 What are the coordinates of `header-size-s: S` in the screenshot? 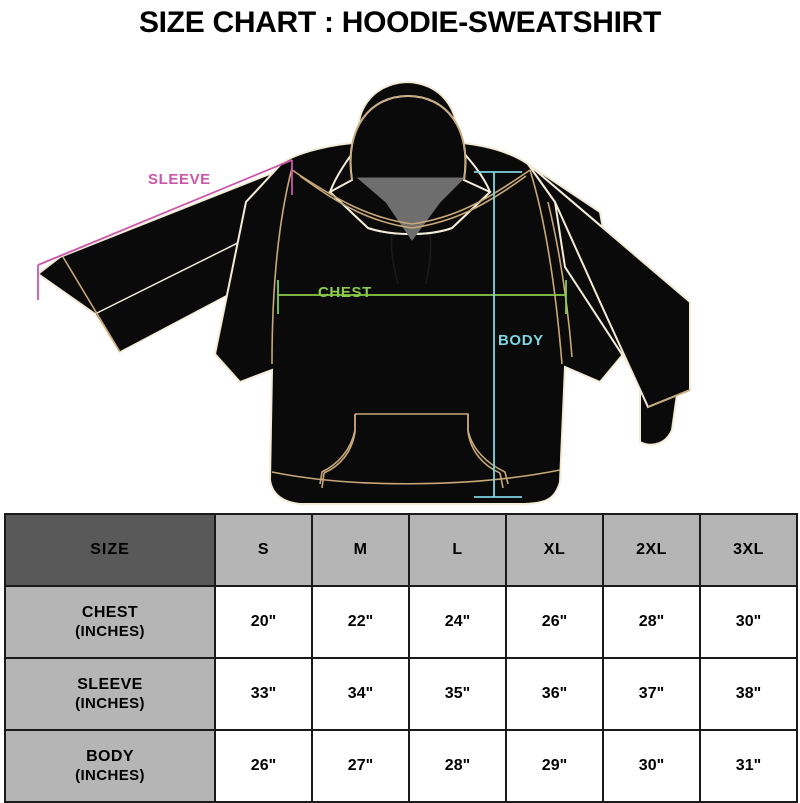 It's located at (263, 550).